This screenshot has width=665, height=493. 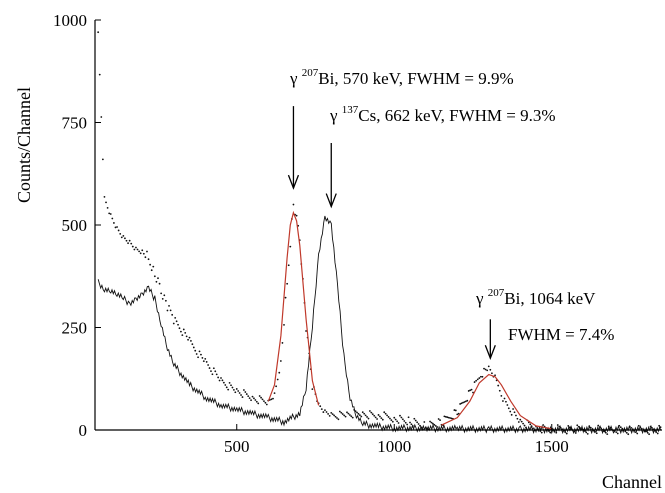 I want to click on annotation-mass: 207, so click(x=310, y=73).